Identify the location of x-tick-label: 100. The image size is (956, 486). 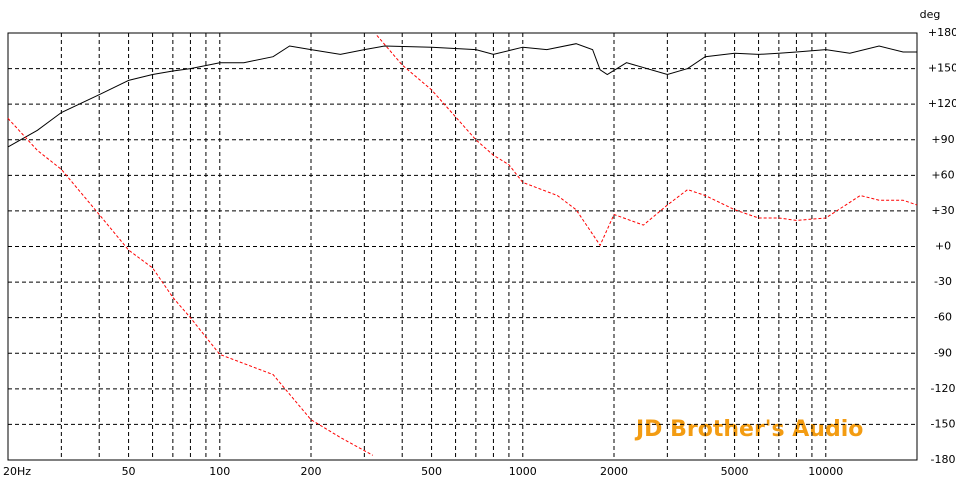
(219, 471).